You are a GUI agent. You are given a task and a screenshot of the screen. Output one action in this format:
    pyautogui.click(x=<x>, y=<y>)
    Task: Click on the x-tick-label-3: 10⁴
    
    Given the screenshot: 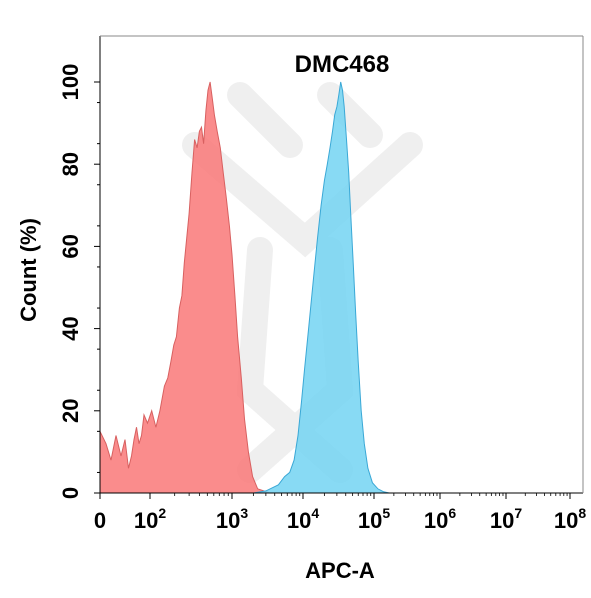 What is the action you would take?
    pyautogui.click(x=303, y=519)
    